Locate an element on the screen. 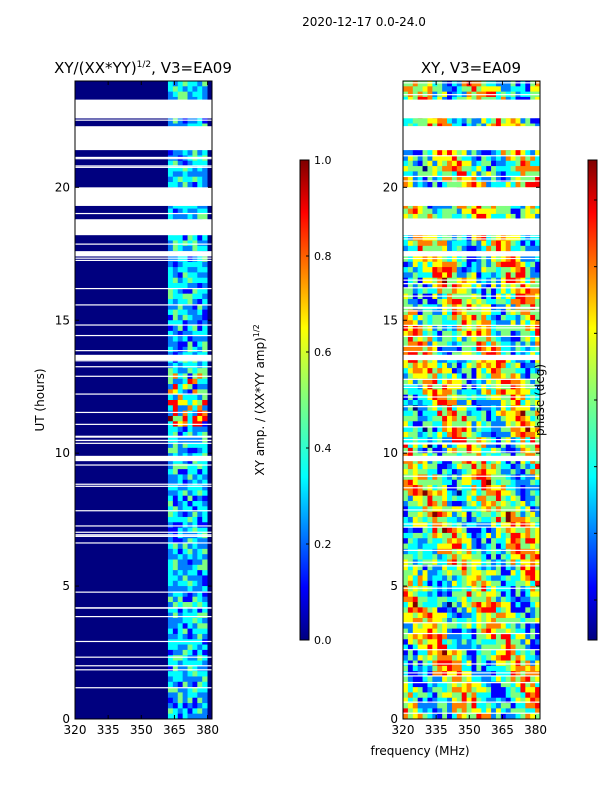  x-tick-label: 365 is located at coordinates (502, 730).